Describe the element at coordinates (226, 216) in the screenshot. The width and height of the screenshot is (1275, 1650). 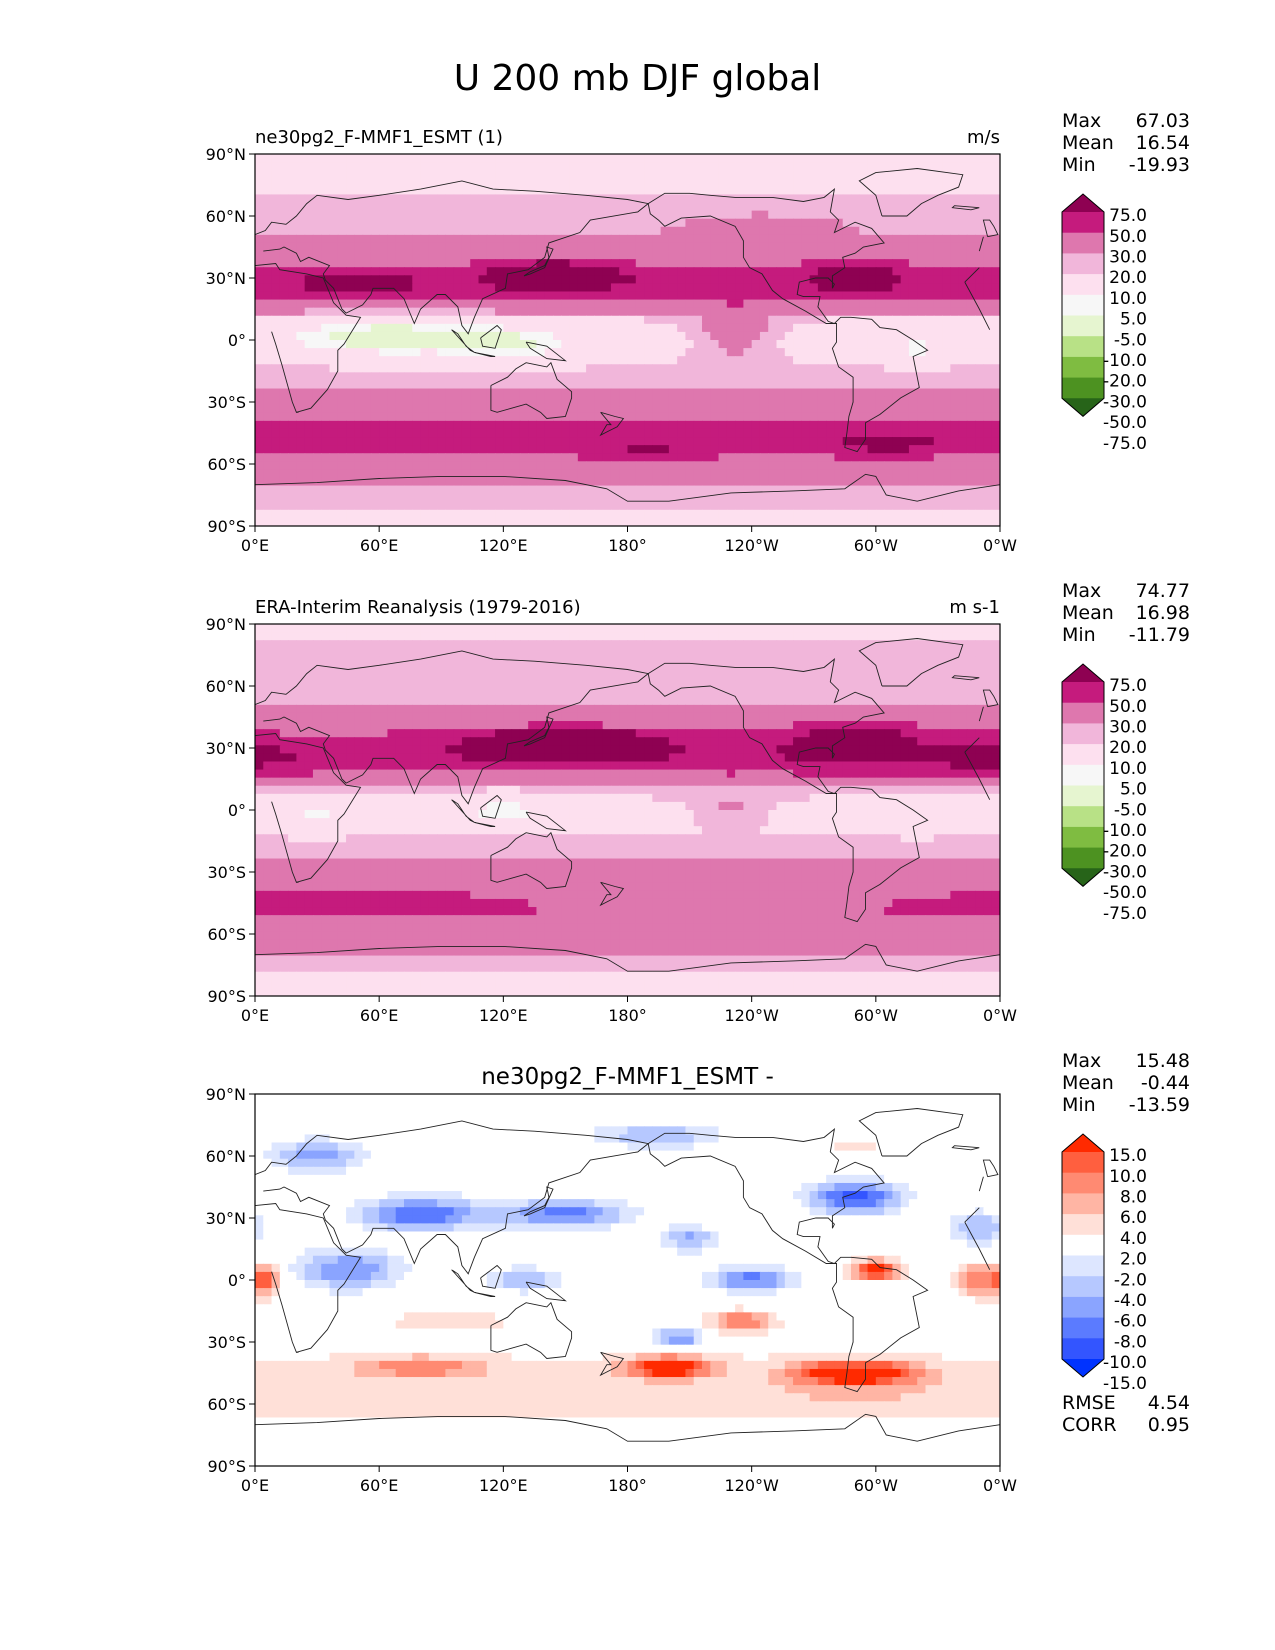
I see `y-tick-label: 60°N` at that location.